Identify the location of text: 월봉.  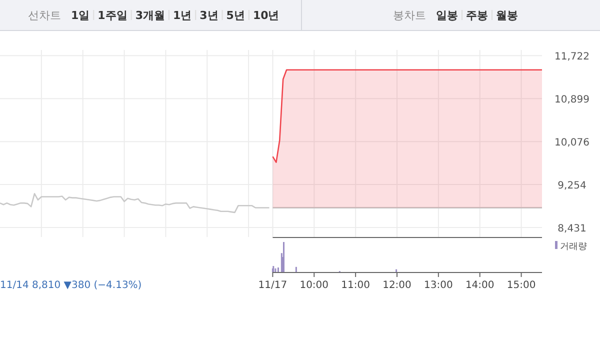
(507, 15).